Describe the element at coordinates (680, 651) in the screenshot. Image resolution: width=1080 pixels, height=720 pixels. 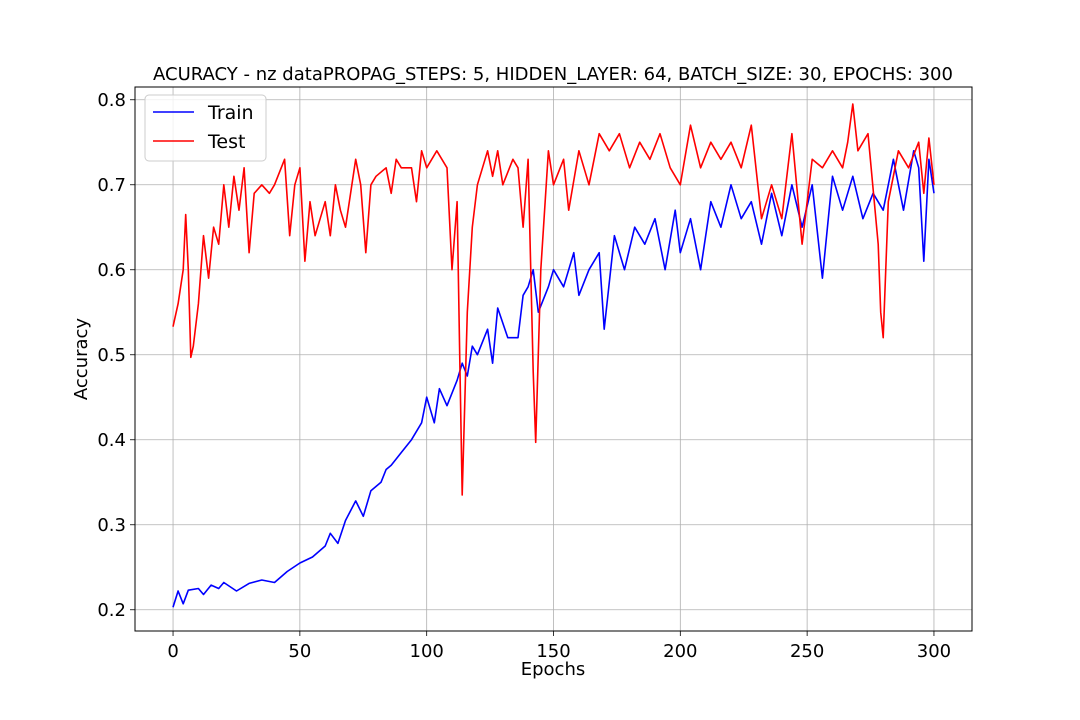
I see `x-tick-label: 200` at that location.